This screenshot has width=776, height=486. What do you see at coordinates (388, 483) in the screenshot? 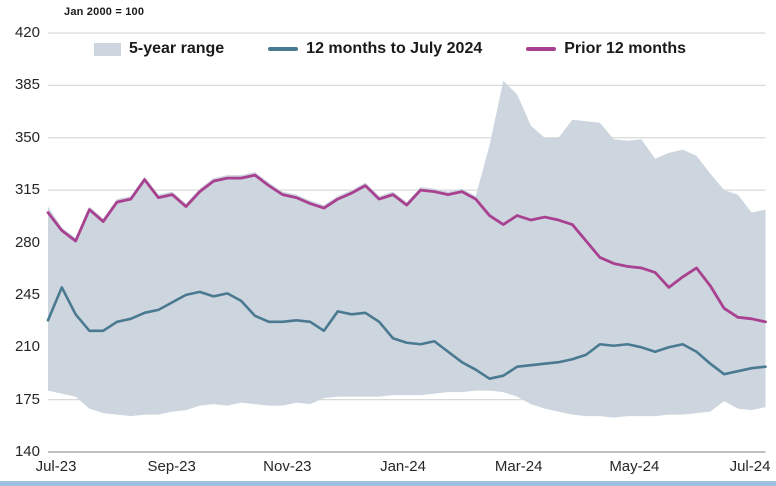
I see `bottom-accent-bar` at bounding box center [388, 483].